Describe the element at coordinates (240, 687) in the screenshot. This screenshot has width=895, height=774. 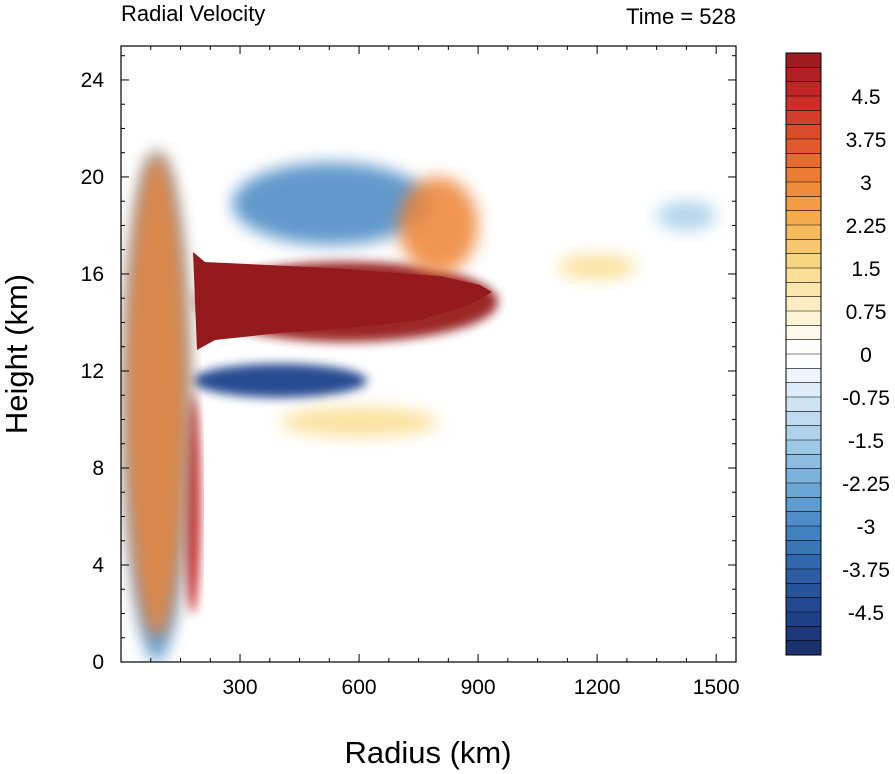
I see `x-tick-label: 300` at that location.